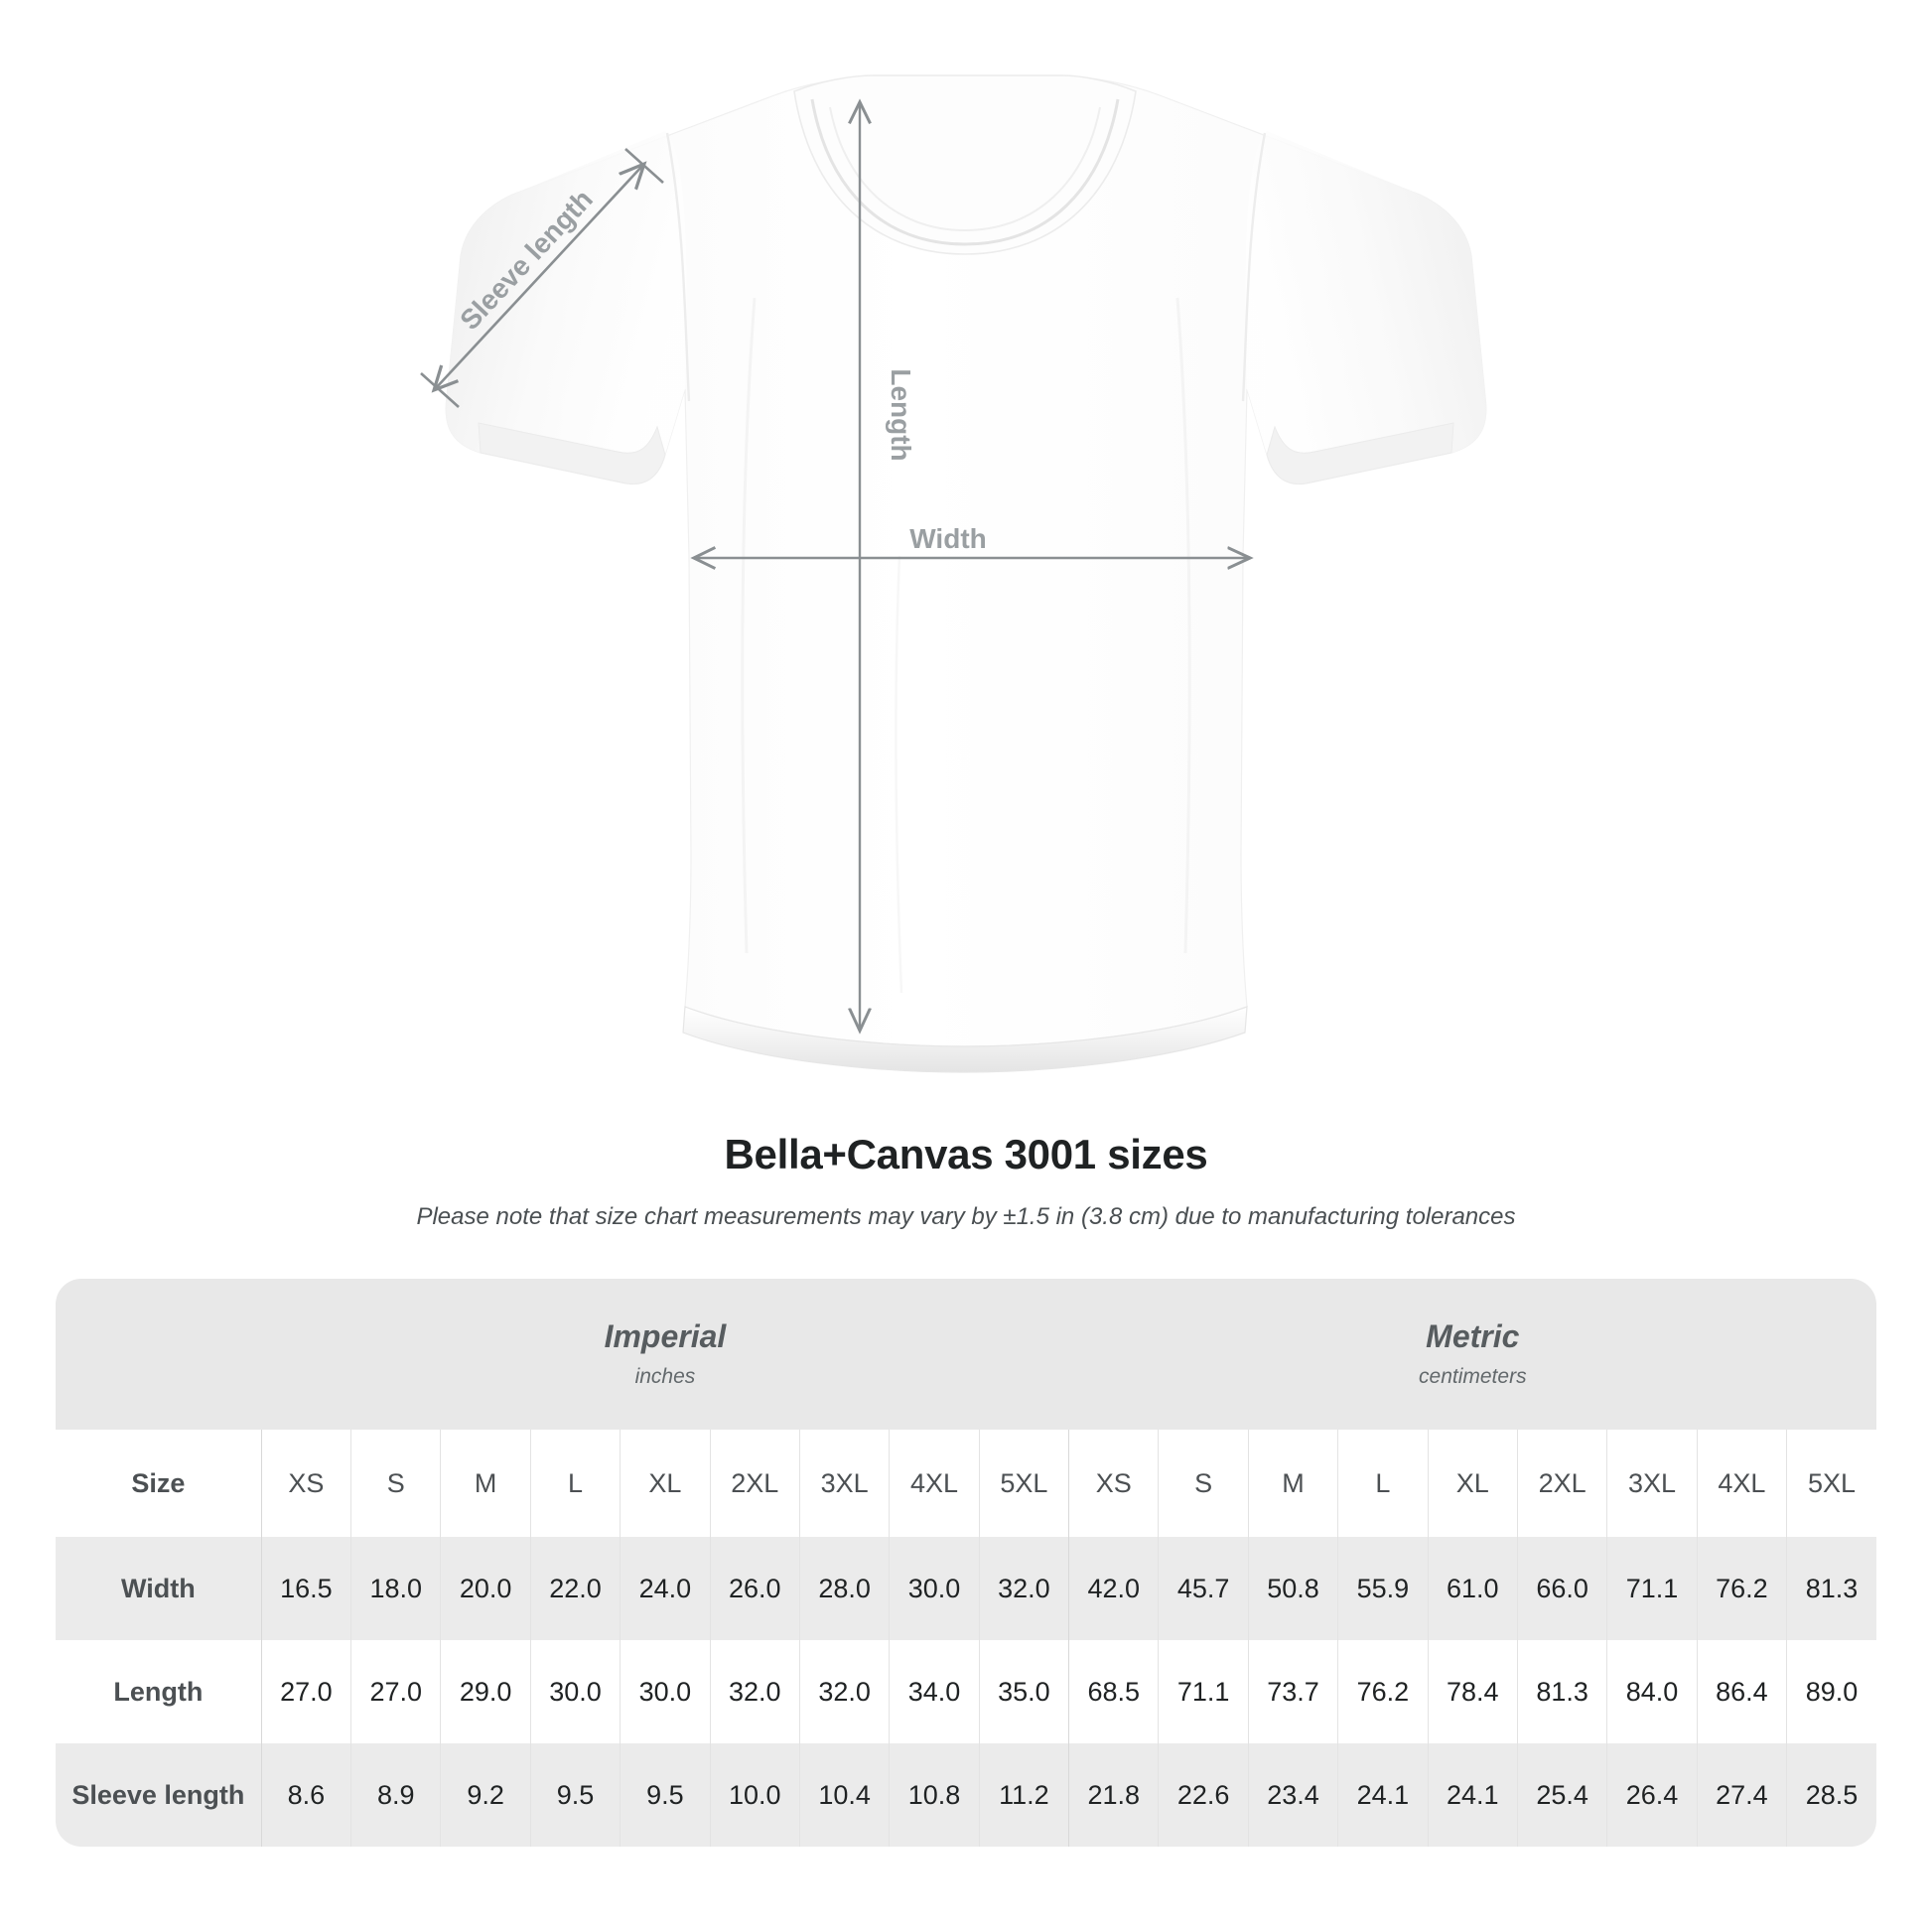 The image size is (1932, 1932). What do you see at coordinates (1473, 1376) in the screenshot?
I see `unit-sub-metric: centimeters` at bounding box center [1473, 1376].